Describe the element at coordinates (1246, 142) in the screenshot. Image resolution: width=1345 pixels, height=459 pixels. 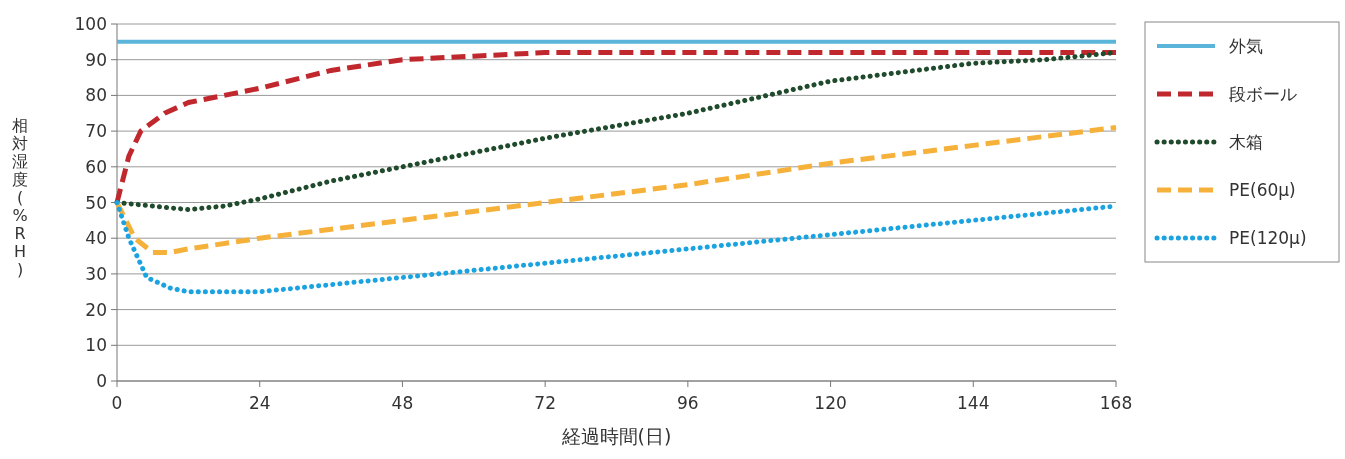
I see `legend-label: 木箱` at that location.